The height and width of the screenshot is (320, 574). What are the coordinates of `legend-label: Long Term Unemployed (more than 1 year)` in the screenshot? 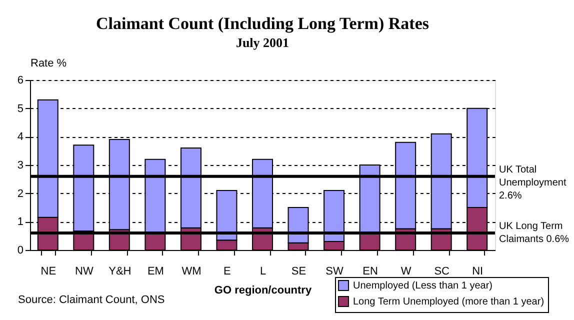 It's located at (448, 302).